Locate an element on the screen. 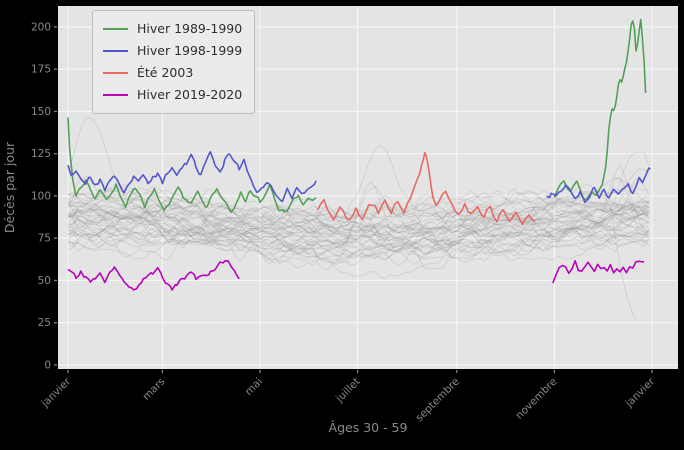 The height and width of the screenshot is (450, 684). y-tick-label: 100 is located at coordinates (41, 196).